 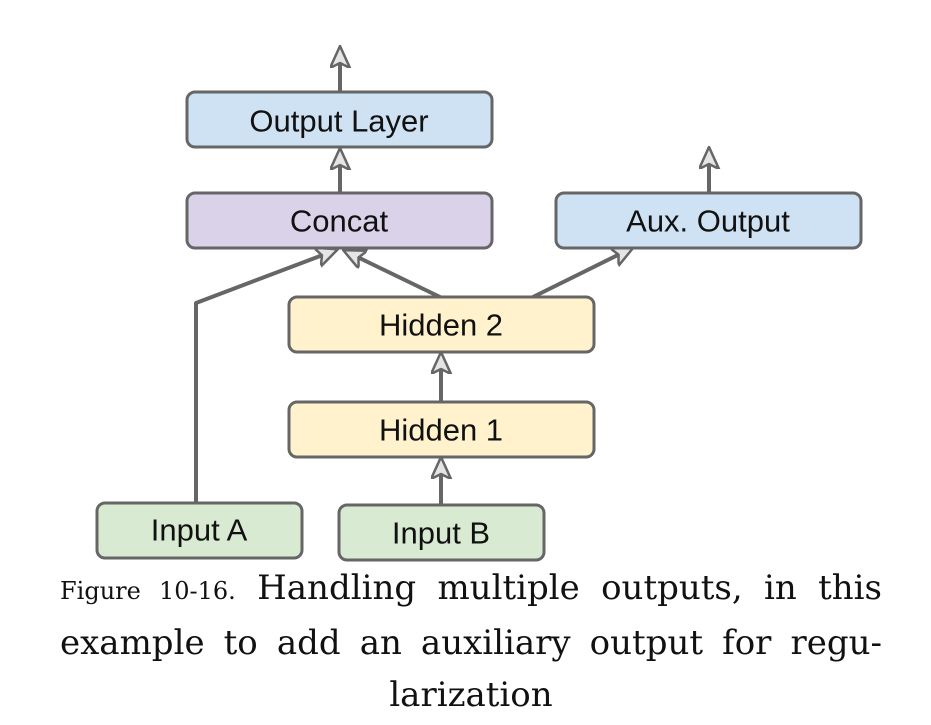 I want to click on node-aux-output: Aux. Output, so click(x=708, y=220).